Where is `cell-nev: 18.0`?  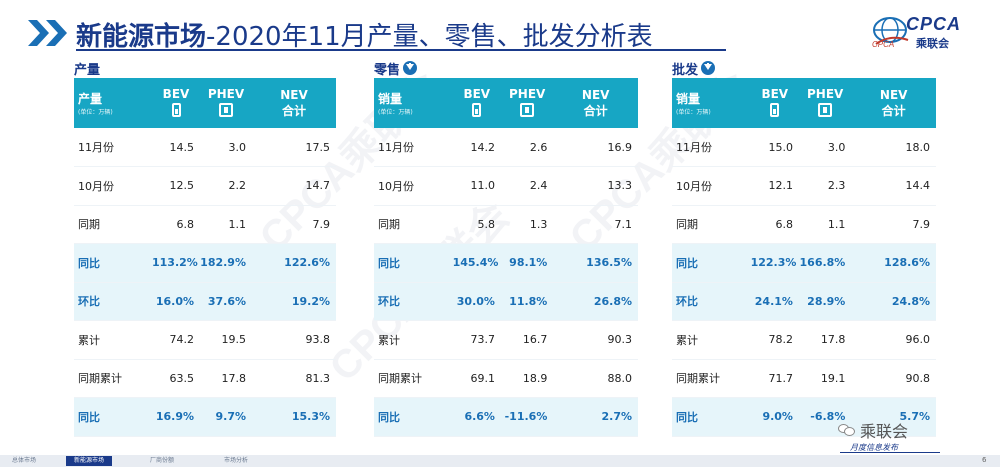
cell-nev: 18.0 is located at coordinates (918, 147).